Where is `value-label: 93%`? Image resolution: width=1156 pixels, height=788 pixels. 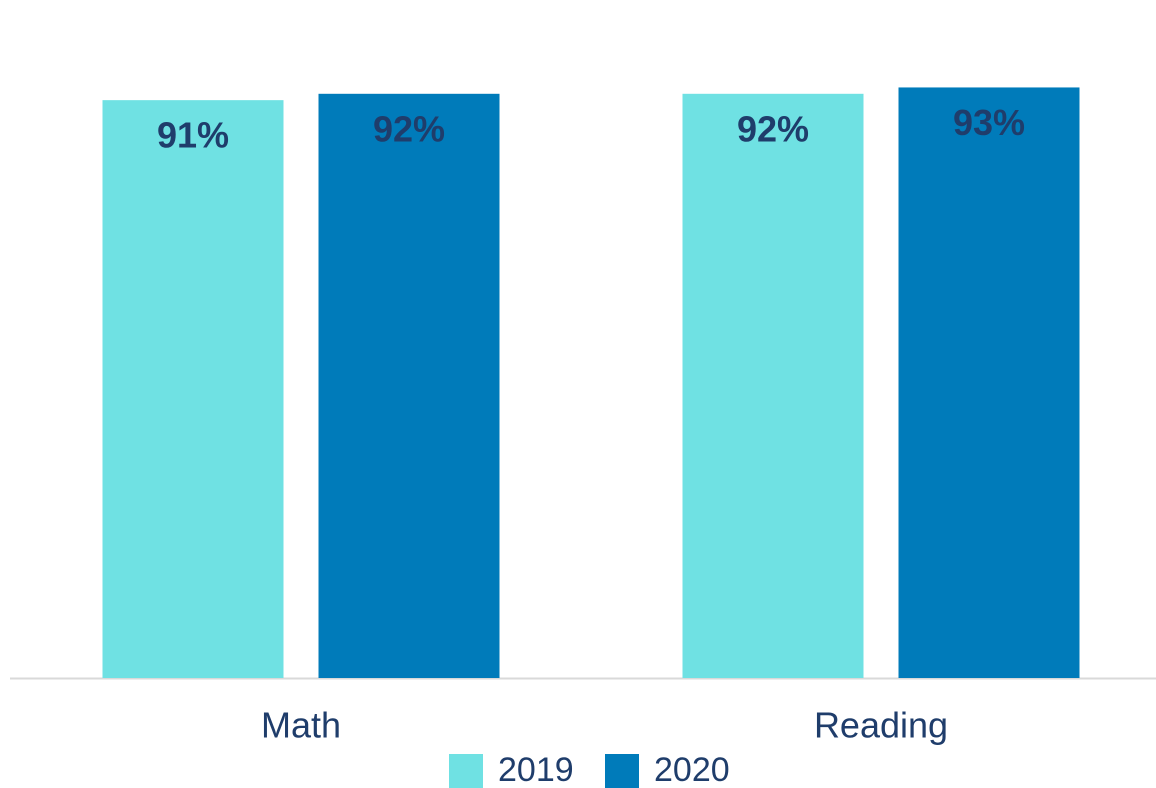
value-label: 93% is located at coordinates (989, 122).